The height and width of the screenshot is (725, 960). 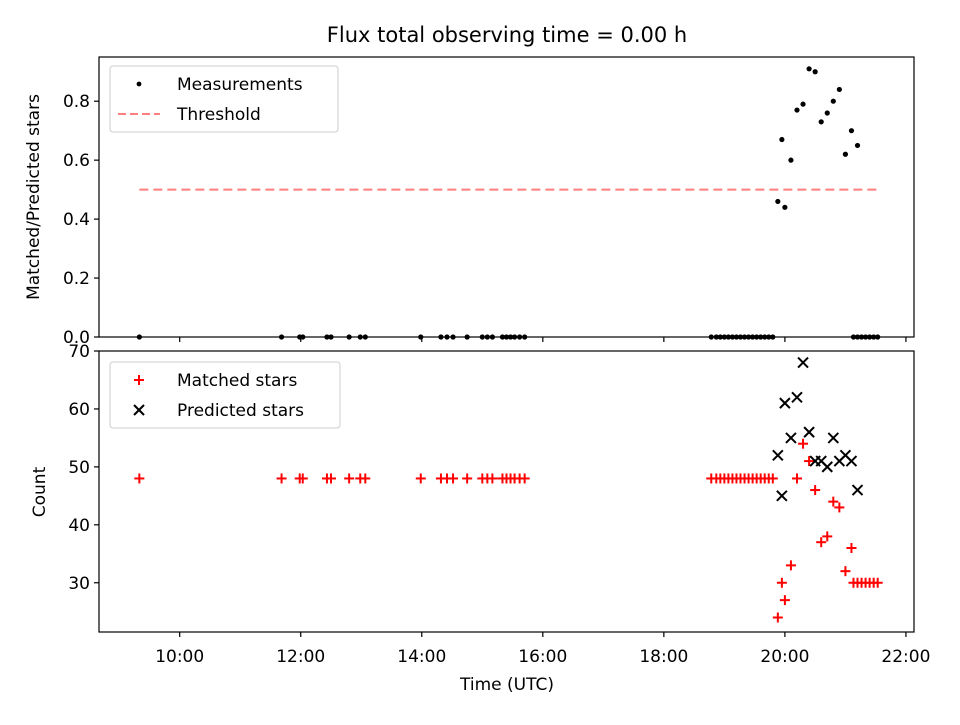 What do you see at coordinates (542, 657) in the screenshot?
I see `x-tick-label: 16:00` at bounding box center [542, 657].